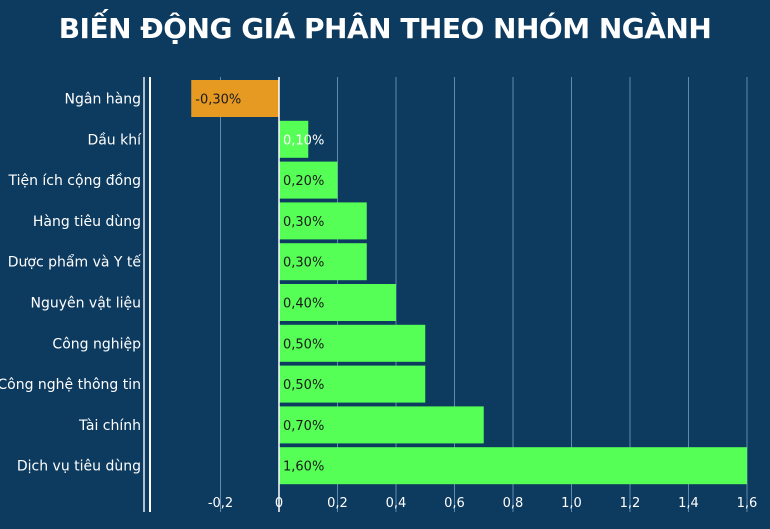  I want to click on x-tick-label: -0,2, so click(220, 503).